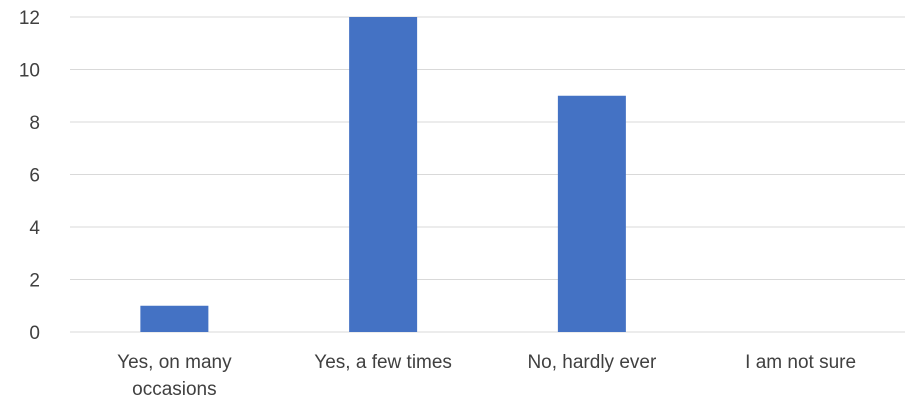 The width and height of the screenshot is (914, 404). Describe the element at coordinates (34, 333) in the screenshot. I see `y-tick-label: 0` at that location.